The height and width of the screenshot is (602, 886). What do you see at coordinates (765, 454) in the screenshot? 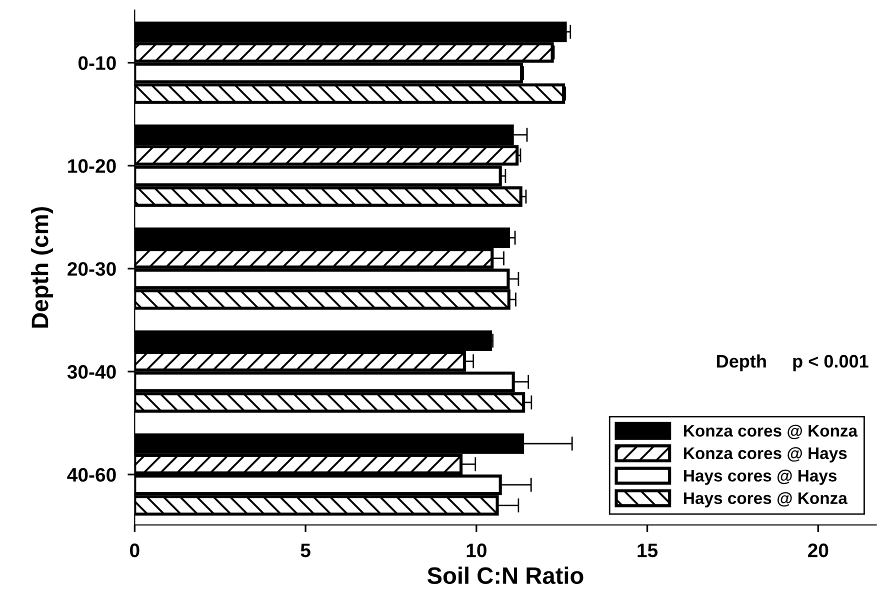
I see `legend-label: Konza cores @ Hays` at bounding box center [765, 454].